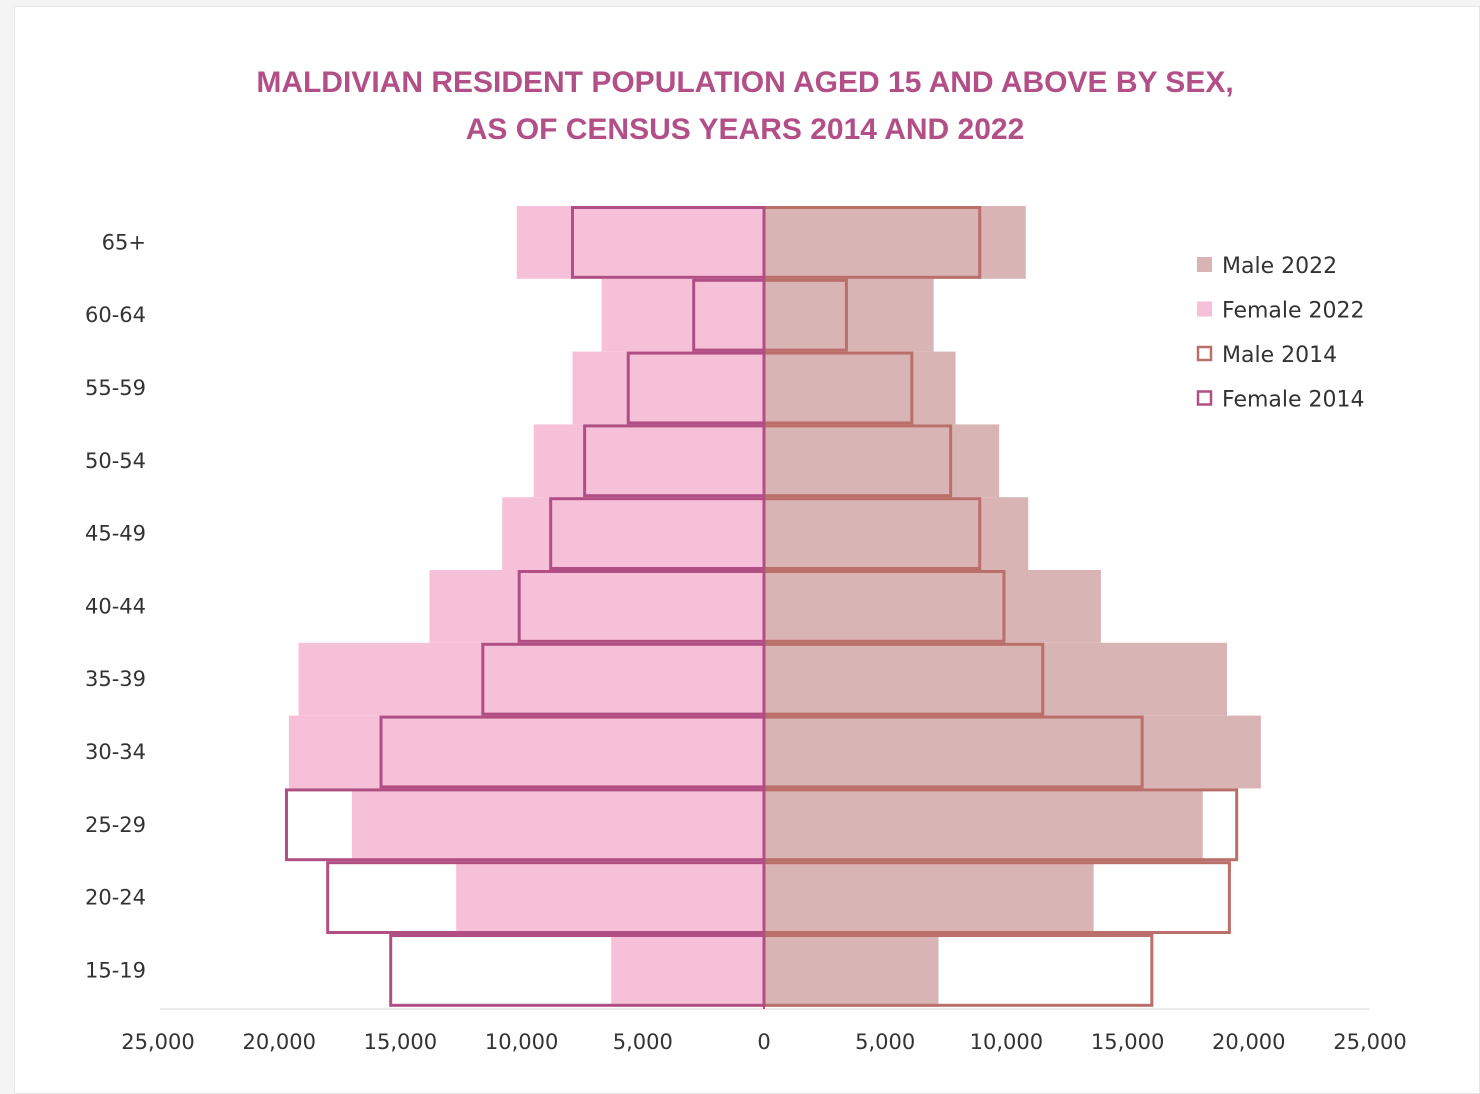 This screenshot has height=1094, width=1480. Describe the element at coordinates (124, 242) in the screenshot. I see `category-label-65: 65+` at that location.